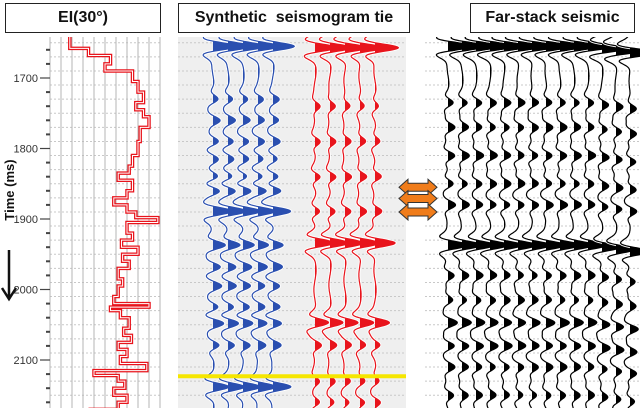 Image resolution: width=640 pixels, height=408 pixels. What do you see at coordinates (294, 18) in the screenshot?
I see `synthetic-panel-title: Synthetic seismogram tie` at bounding box center [294, 18].